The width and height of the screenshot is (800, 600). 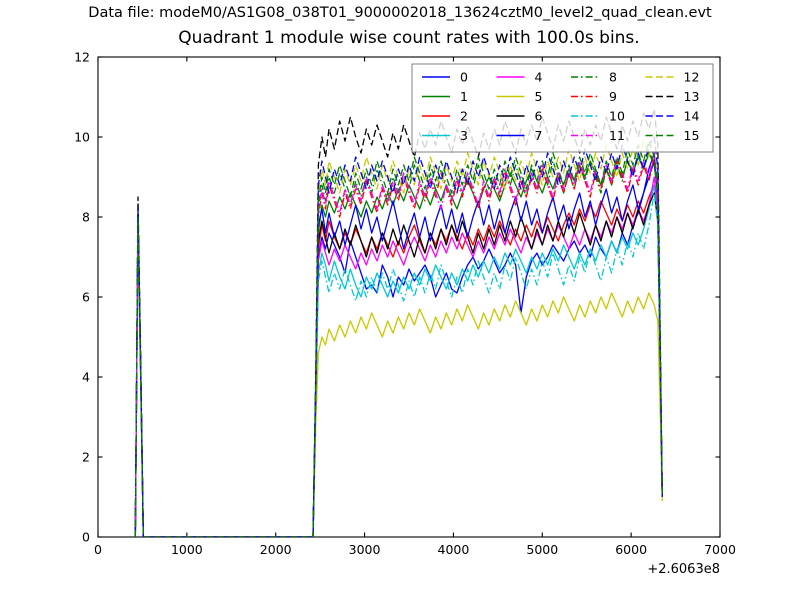 I want to click on x-tick-label: 0, so click(x=98, y=549).